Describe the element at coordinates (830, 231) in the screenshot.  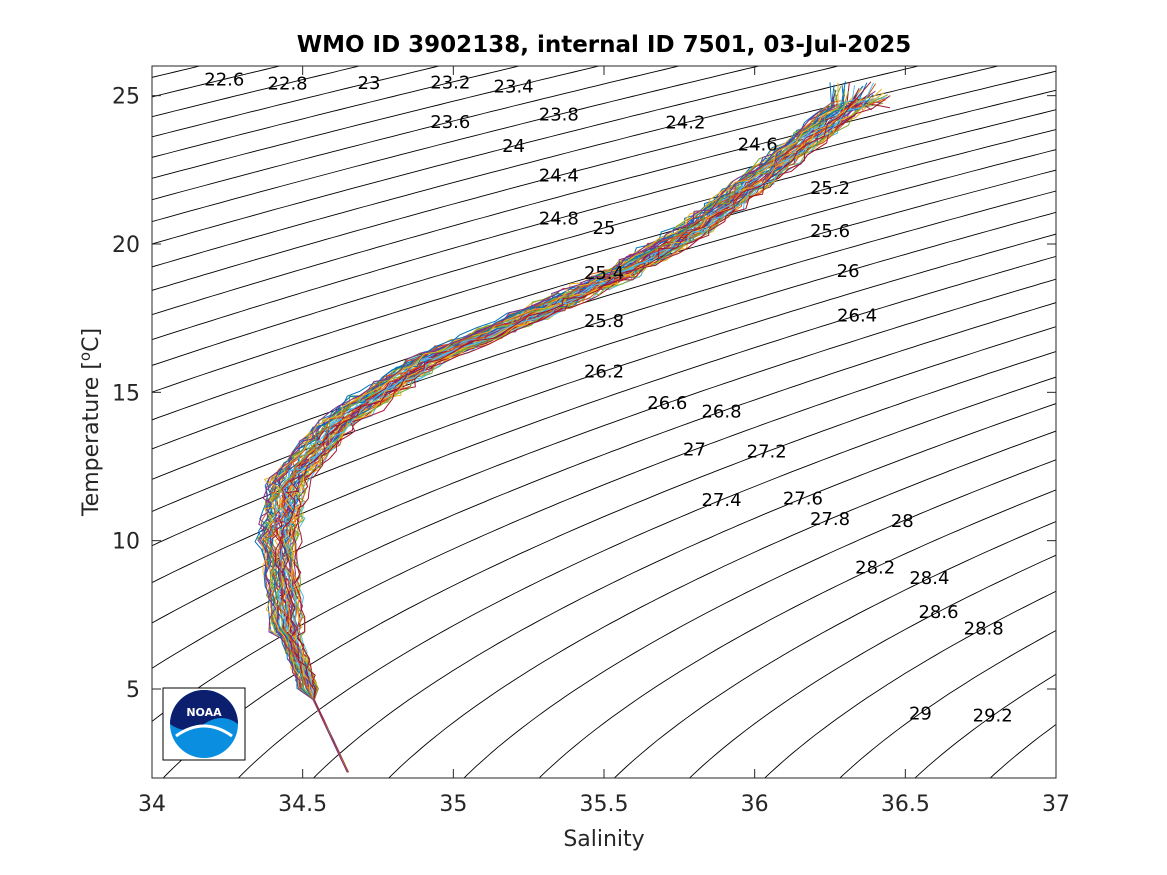
I see `density-contour-label: 25.6` at that location.